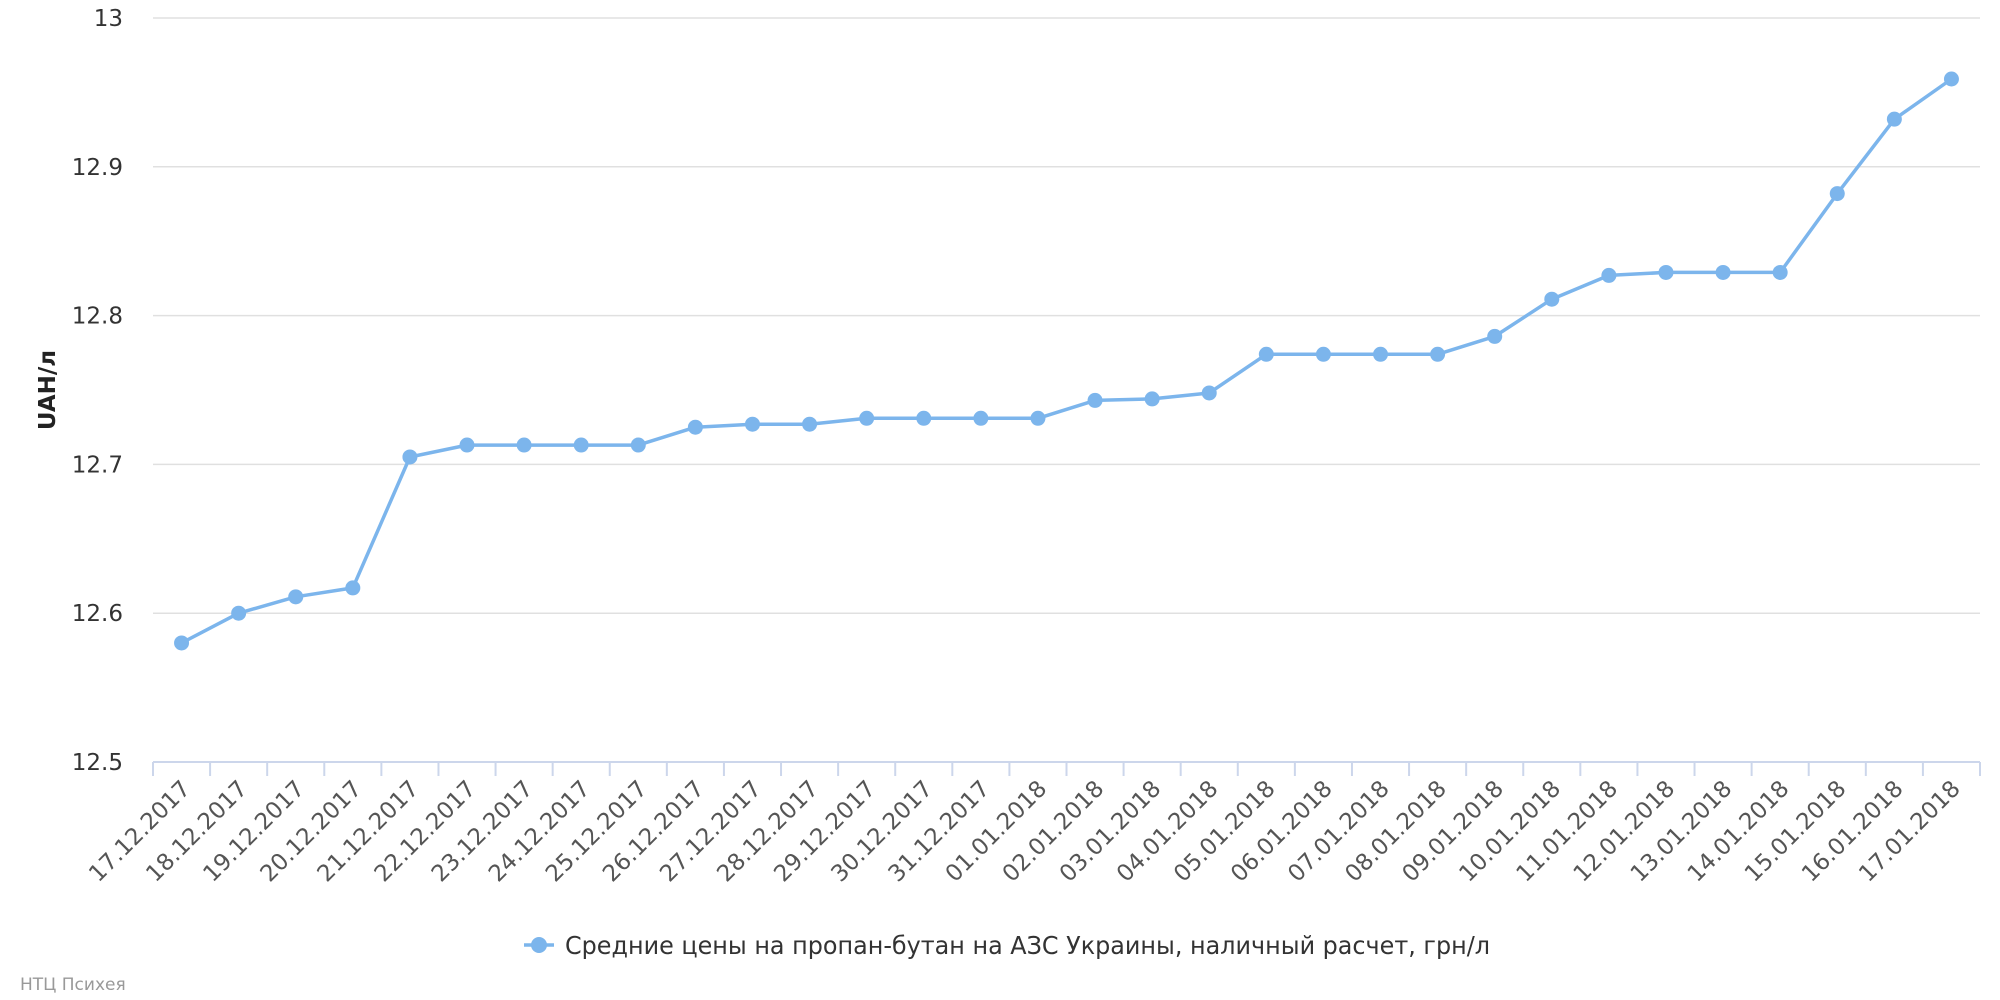 This screenshot has height=1000, width=2000. What do you see at coordinates (97, 763) in the screenshot?
I see `y-tick-label: 12.5` at bounding box center [97, 763].